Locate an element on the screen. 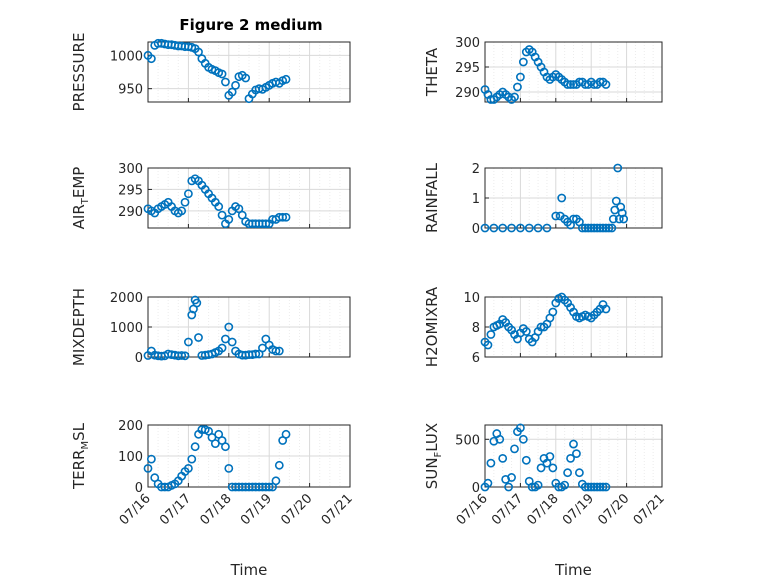 Image resolution: width=778 pixels, height=583 pixels. x-tick-label: 07/21 is located at coordinates (649, 509).